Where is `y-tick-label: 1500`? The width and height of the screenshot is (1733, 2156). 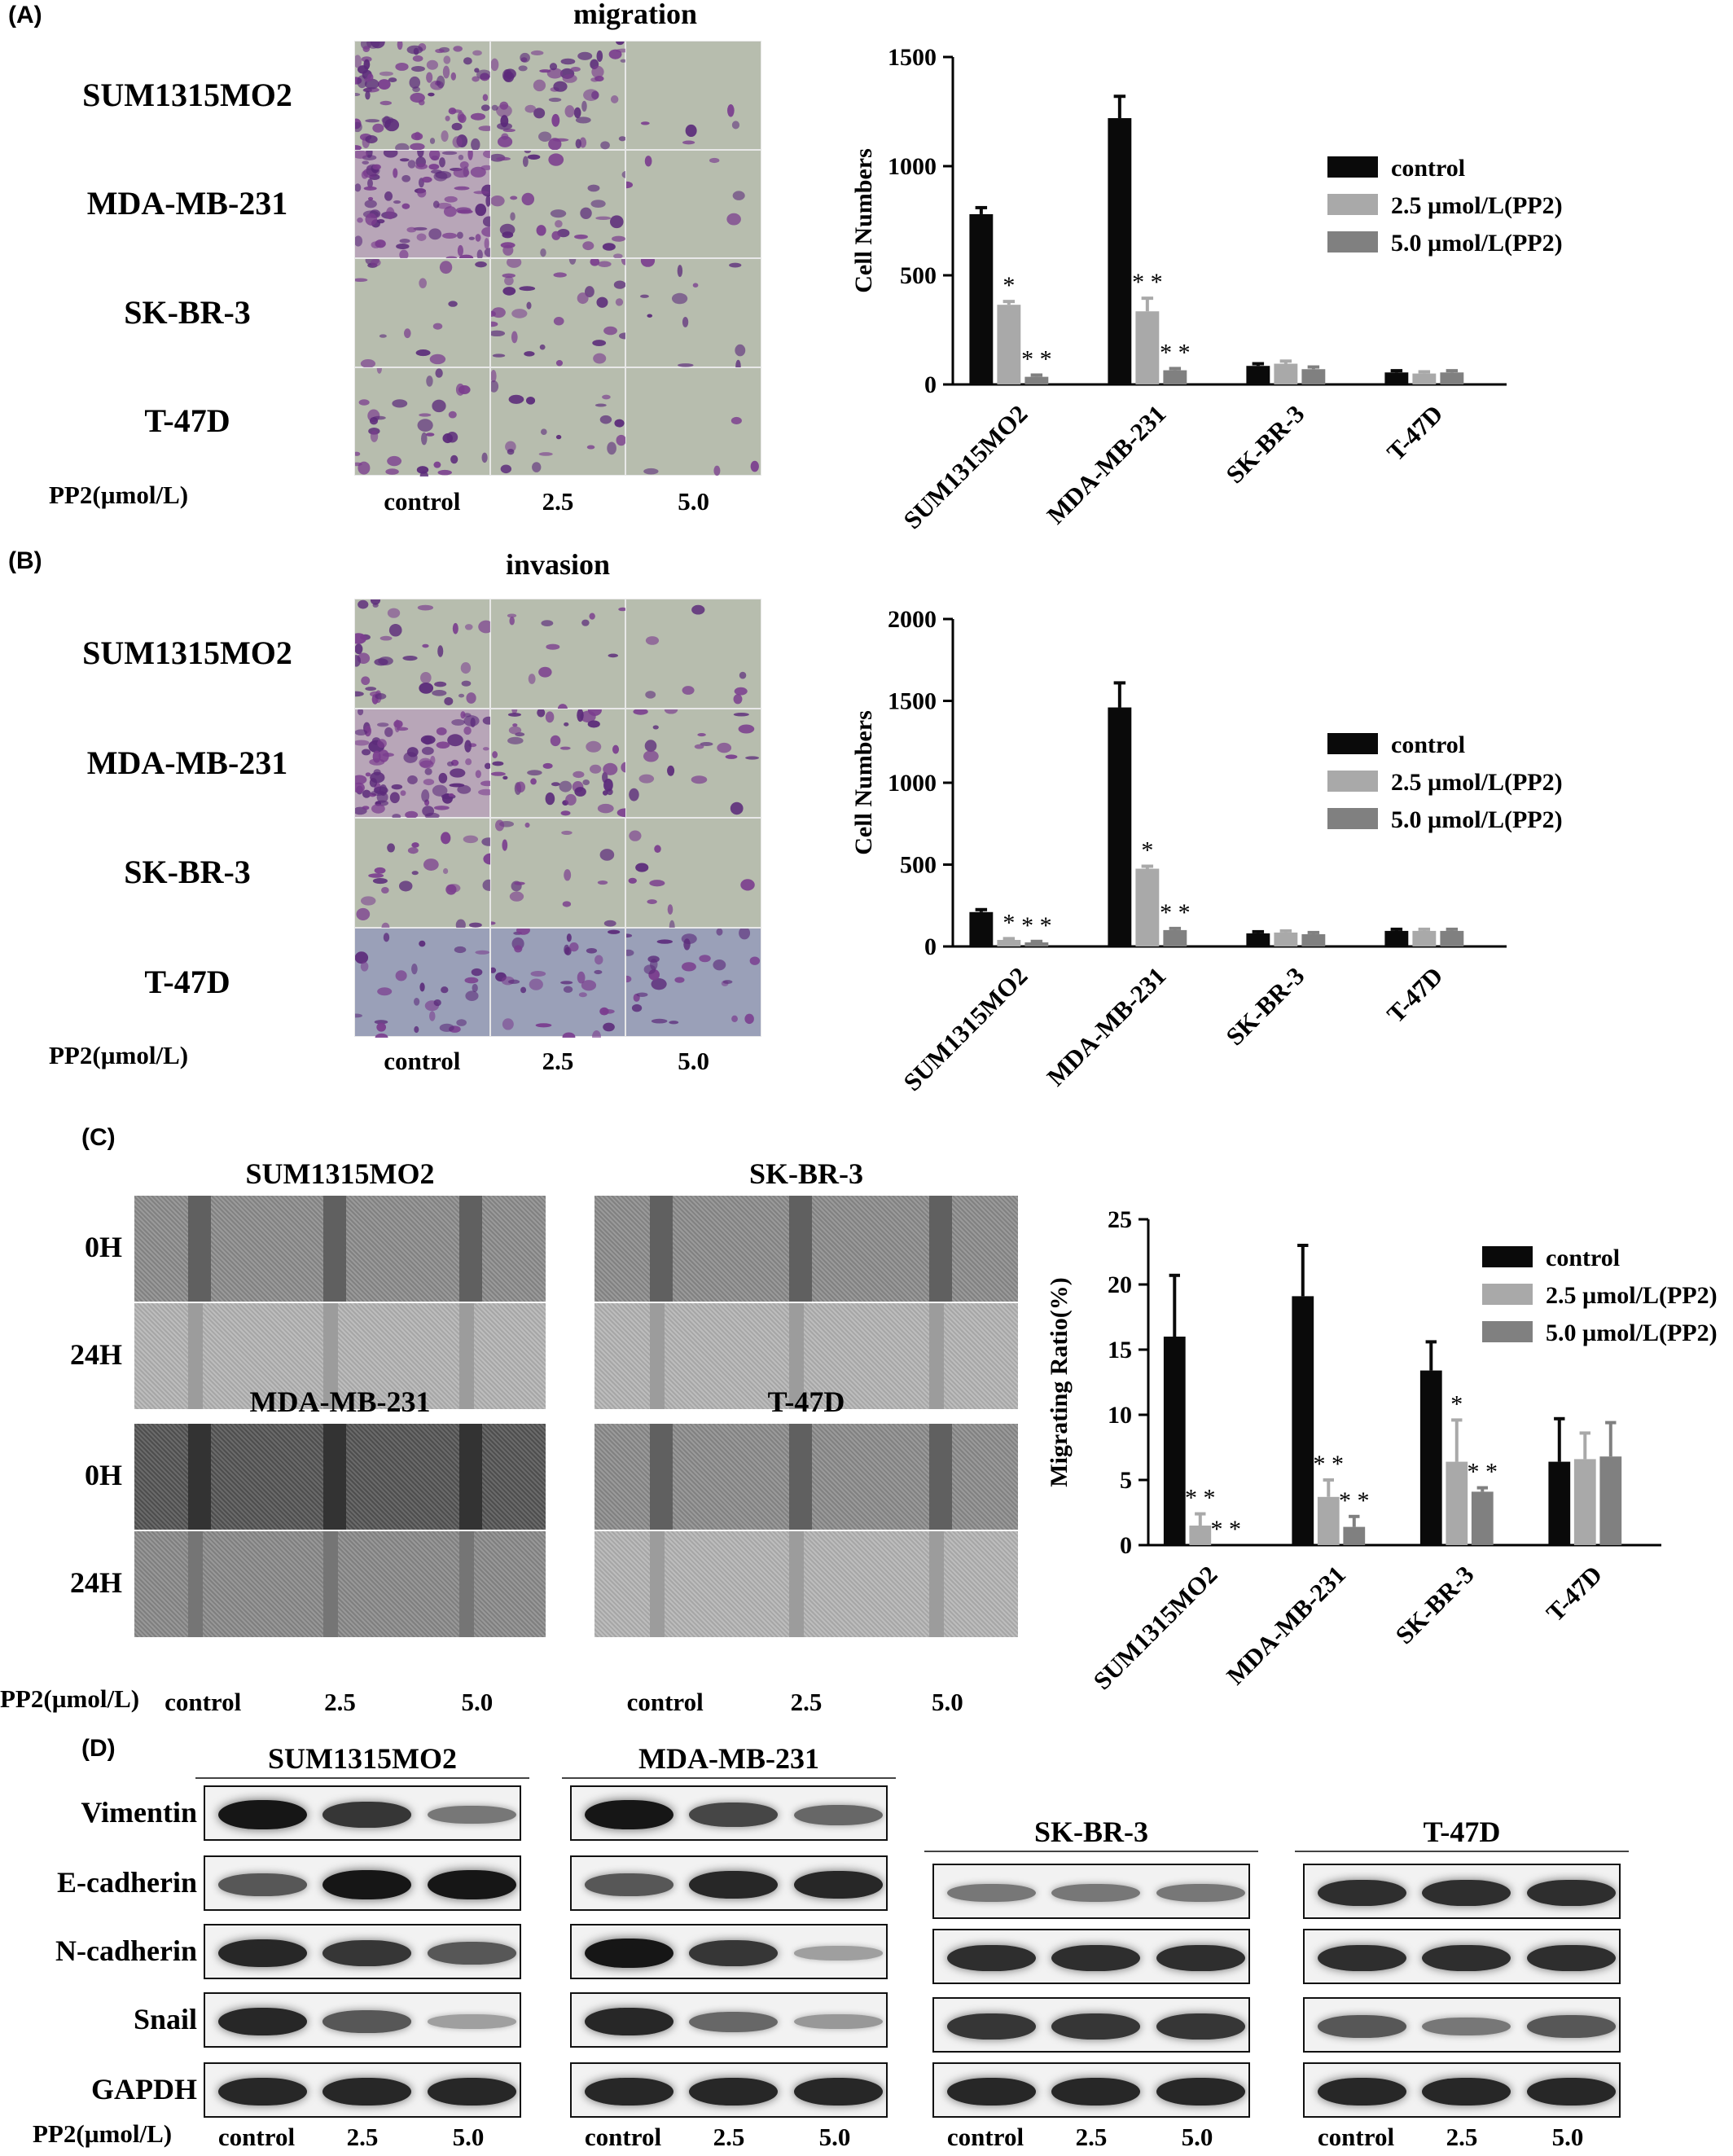
y-tick-label: 1500 is located at coordinates (912, 58).